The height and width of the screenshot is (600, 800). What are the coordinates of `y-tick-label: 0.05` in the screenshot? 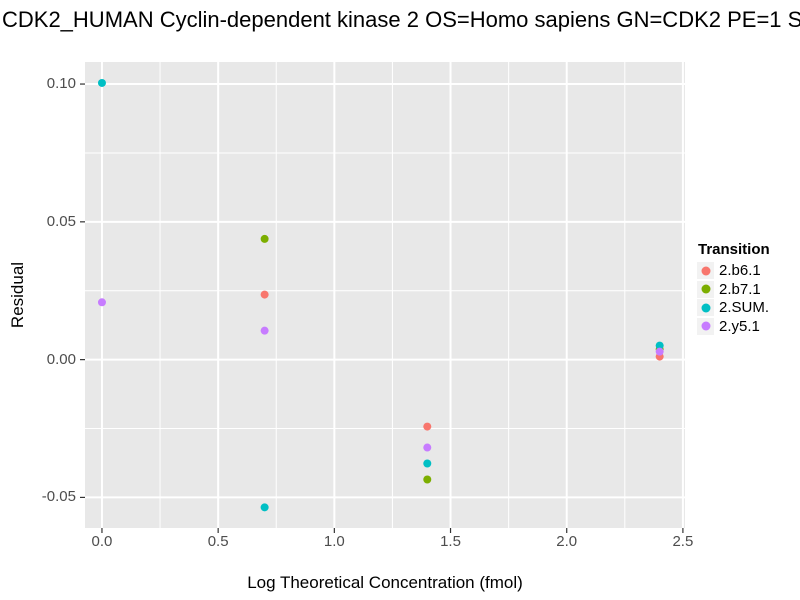 It's located at (61, 221).